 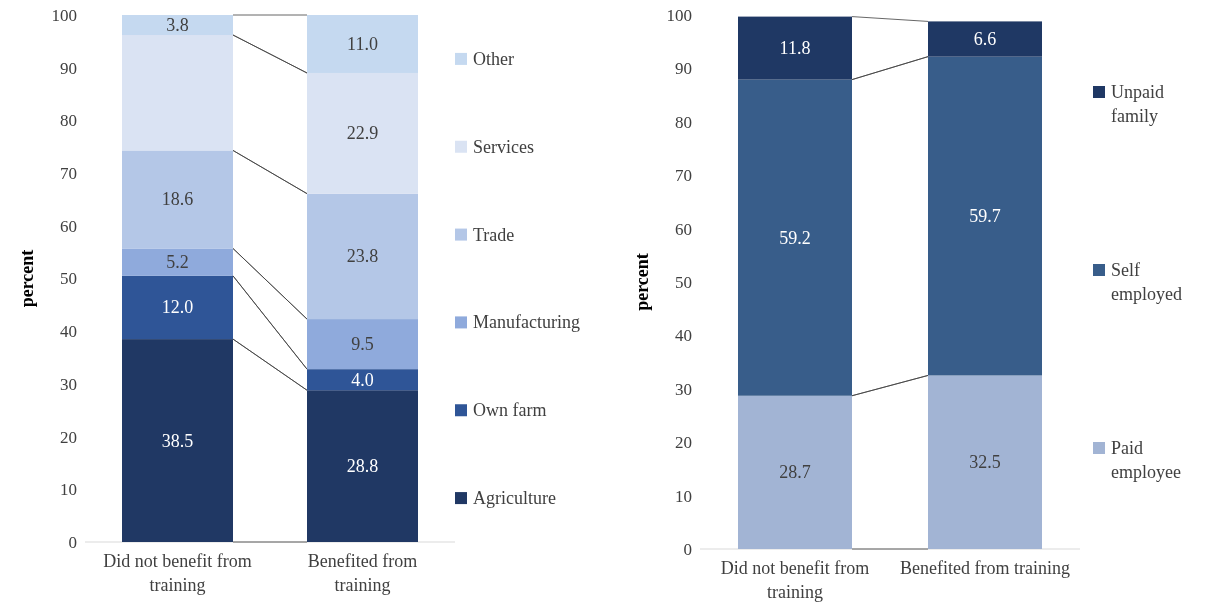 I want to click on legend-label: Own farm, so click(x=510, y=410).